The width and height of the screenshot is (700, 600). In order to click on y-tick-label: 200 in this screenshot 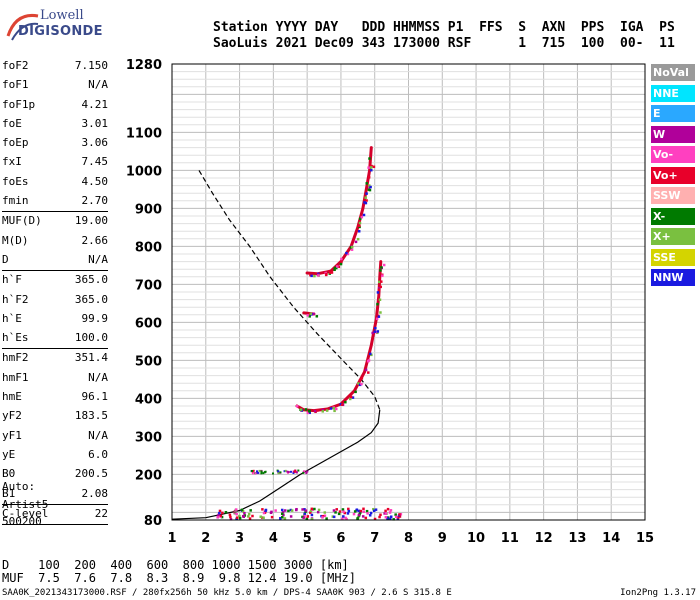, I will do `click(148, 475)`.